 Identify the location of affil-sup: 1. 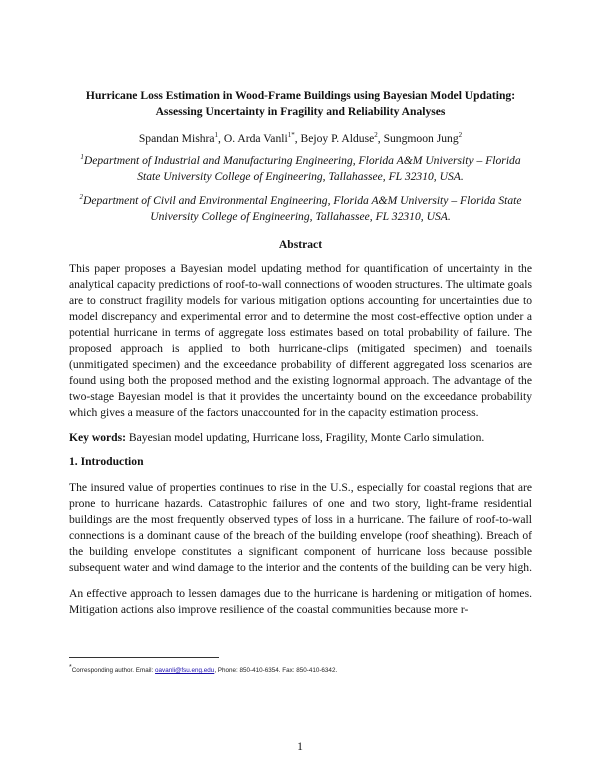
(82, 157).